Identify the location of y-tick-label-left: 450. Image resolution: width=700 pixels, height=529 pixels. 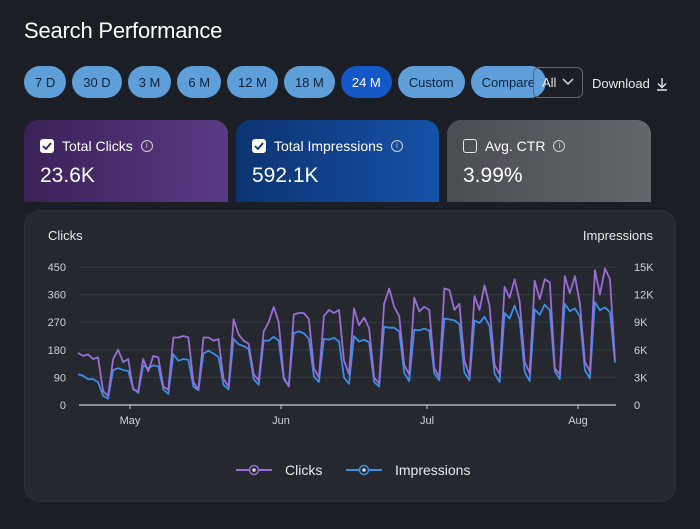
(57, 268).